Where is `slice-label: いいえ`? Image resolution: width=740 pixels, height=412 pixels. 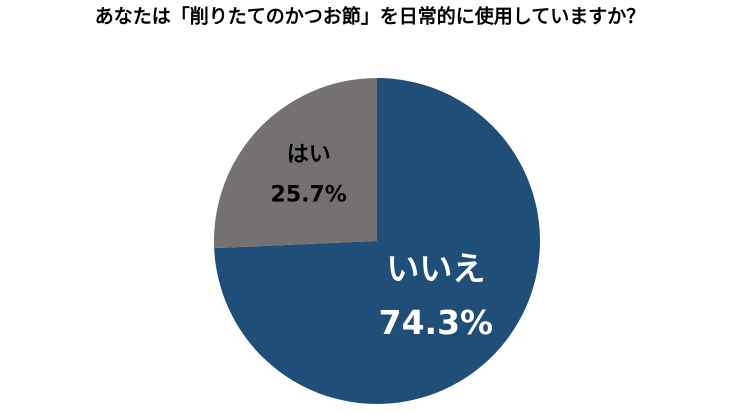 slice-label: いいえ is located at coordinates (435, 268).